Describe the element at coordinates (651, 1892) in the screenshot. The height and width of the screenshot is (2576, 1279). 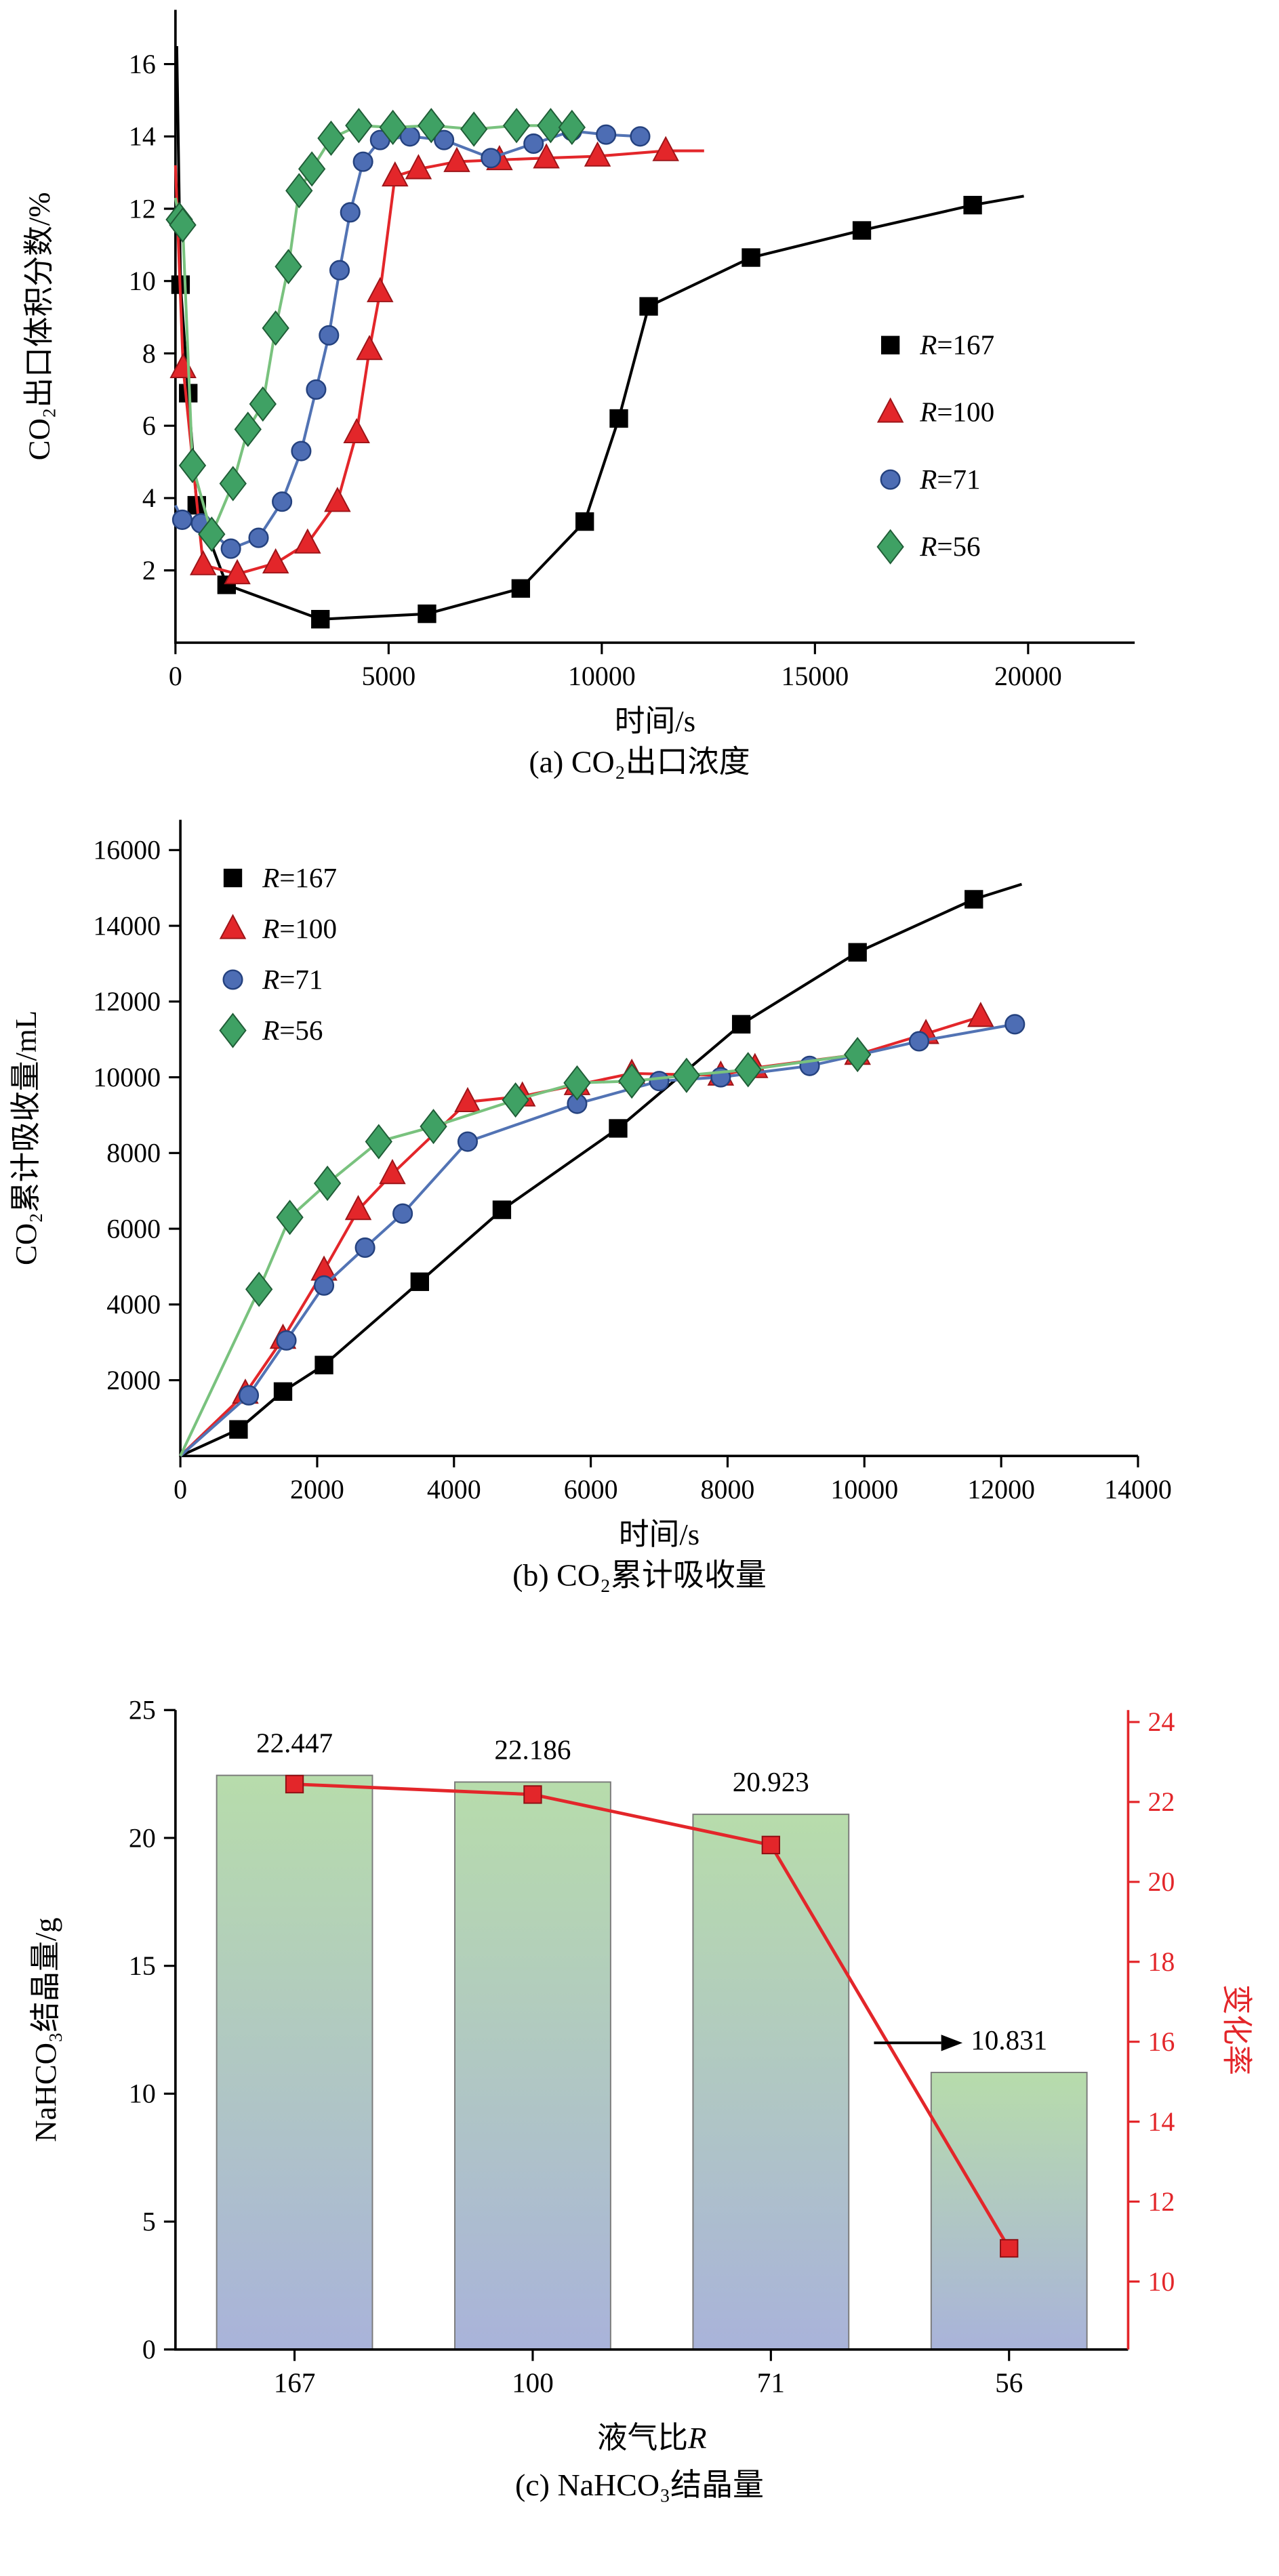
I see `bar-value-labels: 22.447 22.186 20.923 10.831` at that location.